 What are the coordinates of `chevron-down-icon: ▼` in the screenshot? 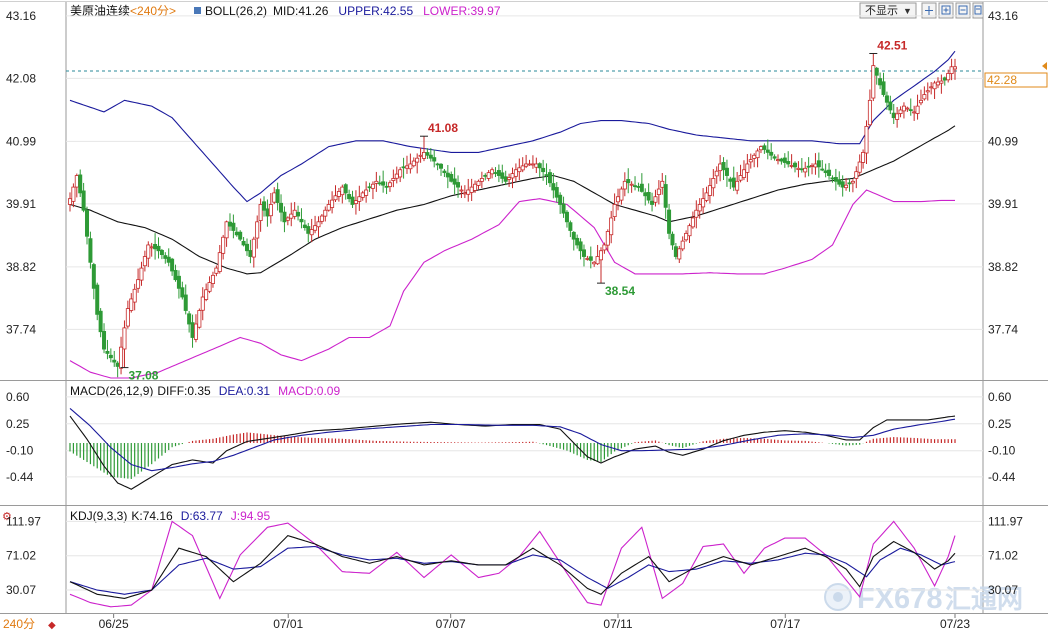 It's located at (907, 11).